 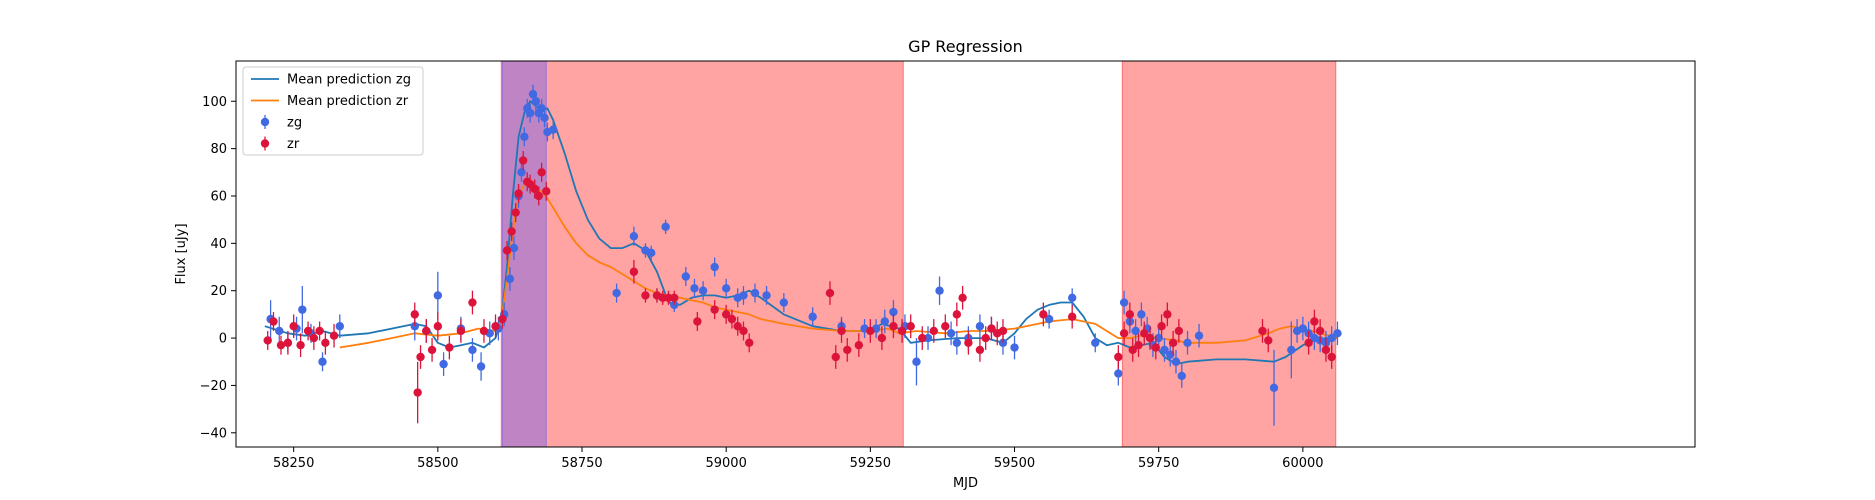 What do you see at coordinates (214, 102) in the screenshot?
I see `y-tick-label: 100` at bounding box center [214, 102].